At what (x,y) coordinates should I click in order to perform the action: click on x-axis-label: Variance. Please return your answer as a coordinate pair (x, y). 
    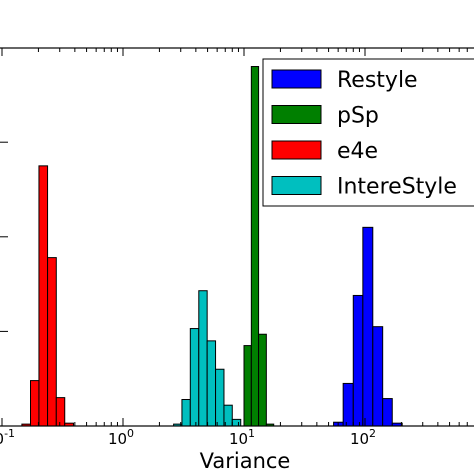
    Looking at the image, I should click on (245, 461).